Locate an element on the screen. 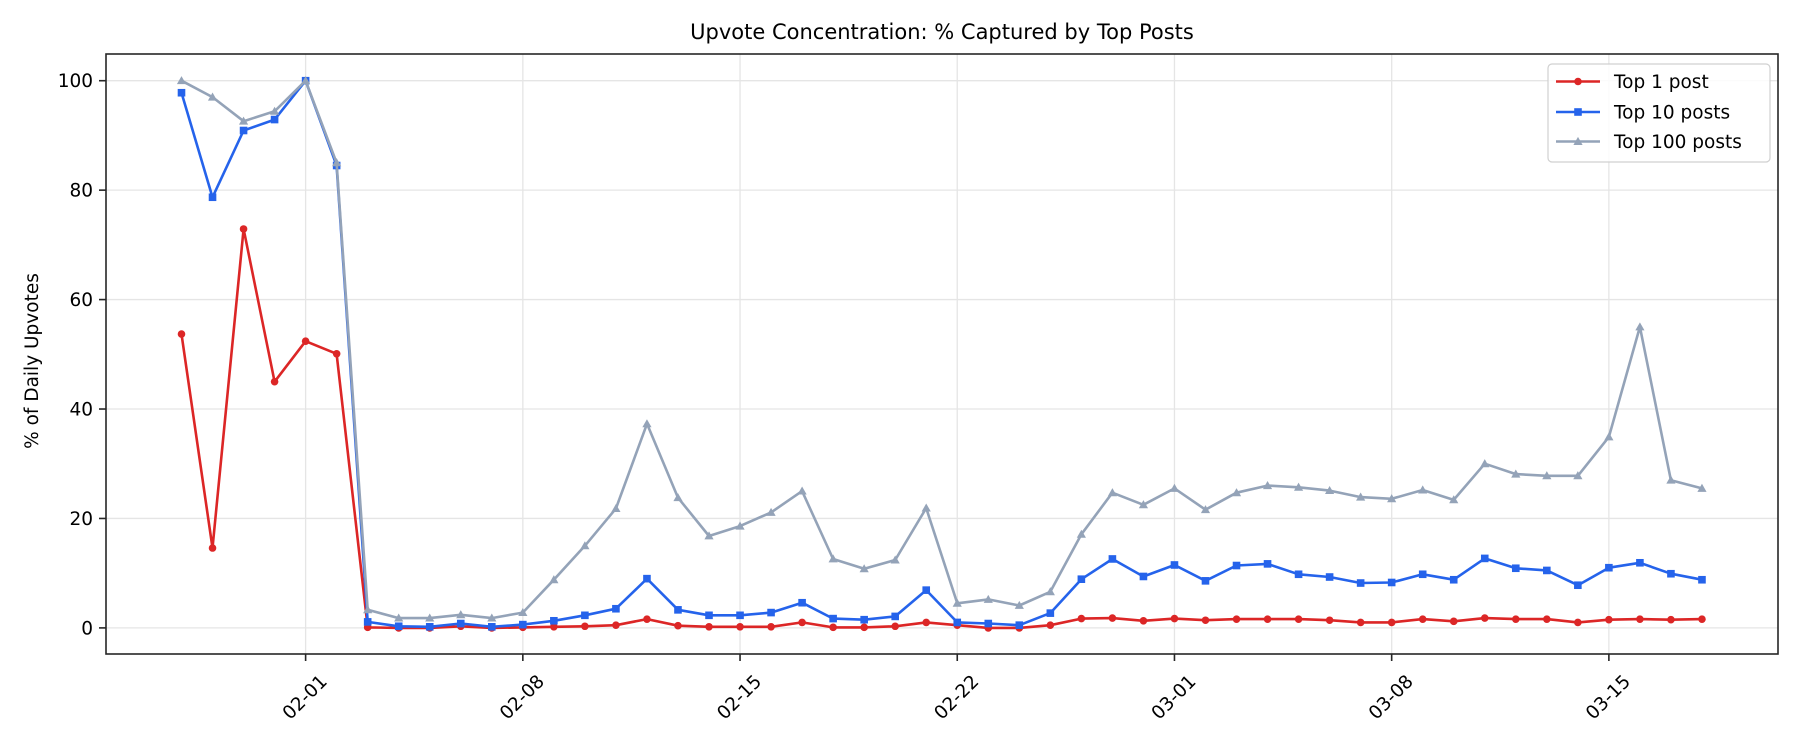 Image resolution: width=1800 pixels, height=750 pixels. legend-item: Top 1 post is located at coordinates (1632, 82).